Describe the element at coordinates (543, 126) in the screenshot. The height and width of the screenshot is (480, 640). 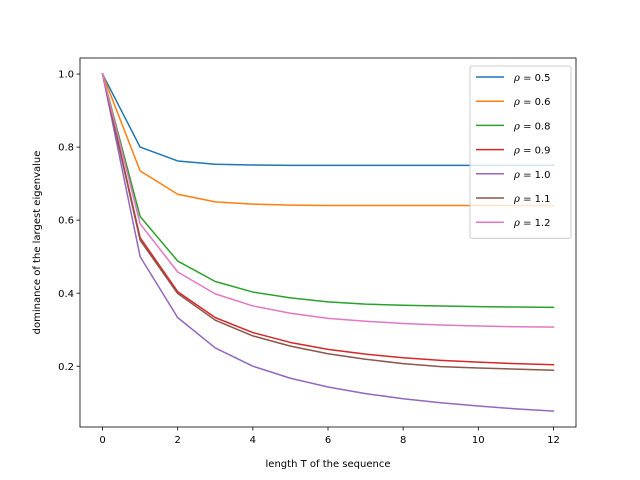
I see `legend-value: 0.8` at that location.